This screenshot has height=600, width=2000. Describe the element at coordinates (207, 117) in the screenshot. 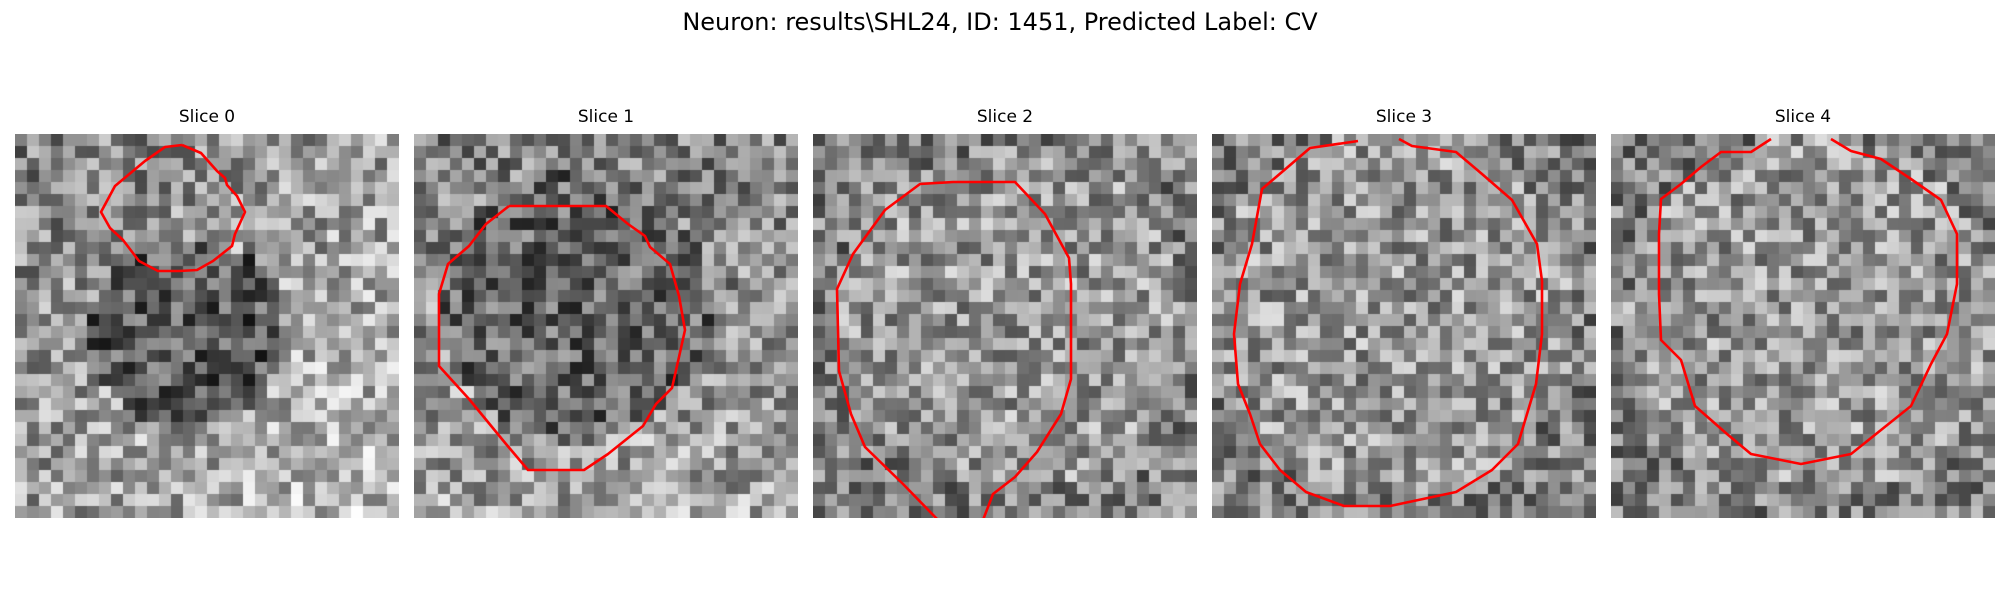

I see `slice-title: Slice 0` at that location.